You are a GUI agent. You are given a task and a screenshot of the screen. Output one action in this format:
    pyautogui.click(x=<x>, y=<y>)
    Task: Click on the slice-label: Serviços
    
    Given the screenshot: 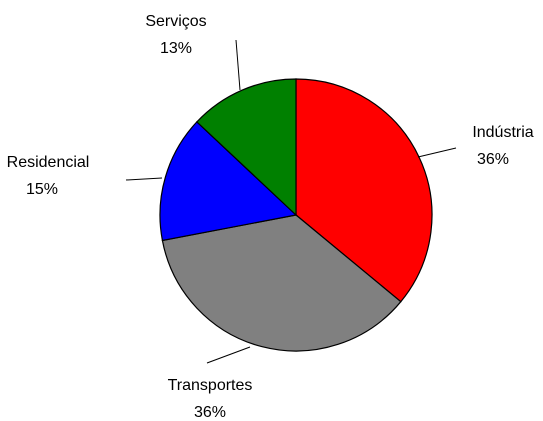 What is the action you would take?
    pyautogui.click(x=175, y=21)
    